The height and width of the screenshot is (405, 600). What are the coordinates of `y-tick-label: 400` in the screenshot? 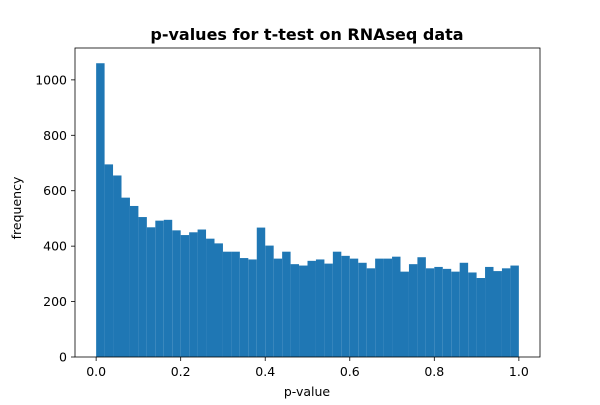 It's located at (55, 246).